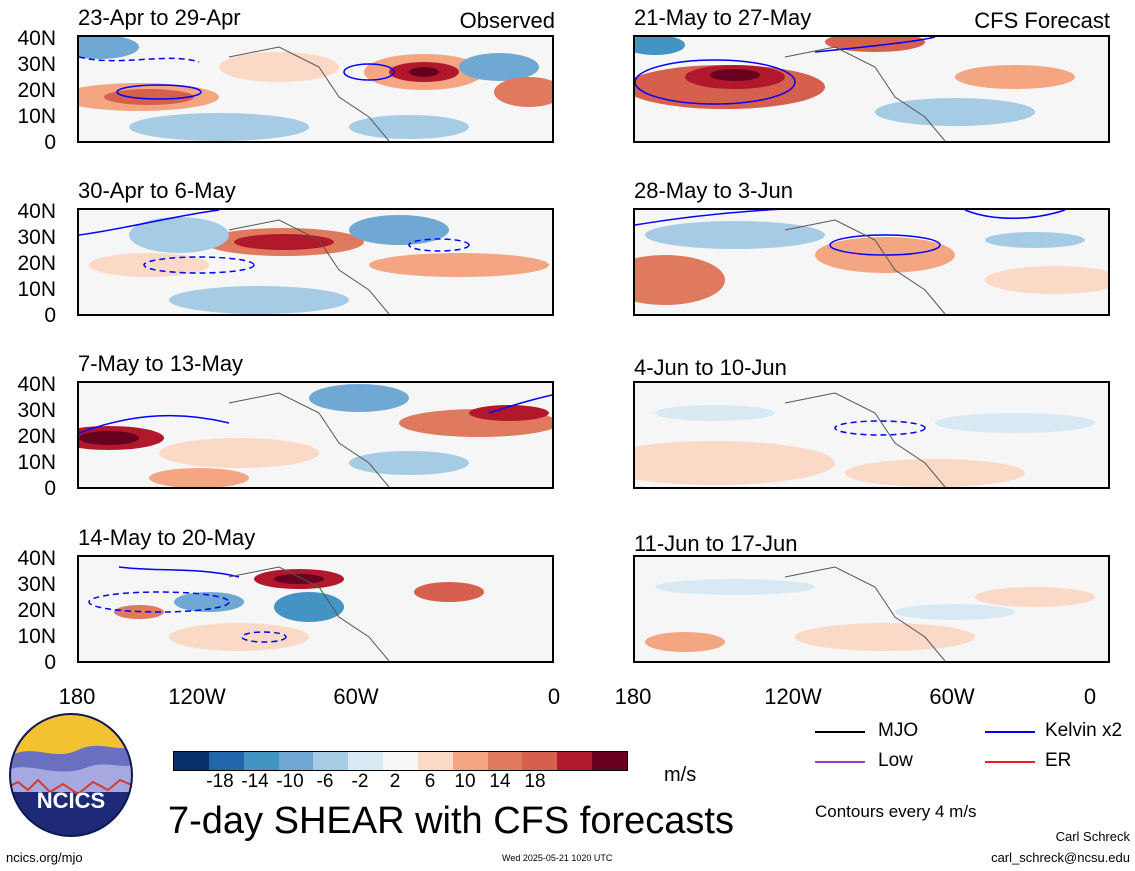  I want to click on panel-title-8: 11-Jun to 17-Jun, so click(716, 543).